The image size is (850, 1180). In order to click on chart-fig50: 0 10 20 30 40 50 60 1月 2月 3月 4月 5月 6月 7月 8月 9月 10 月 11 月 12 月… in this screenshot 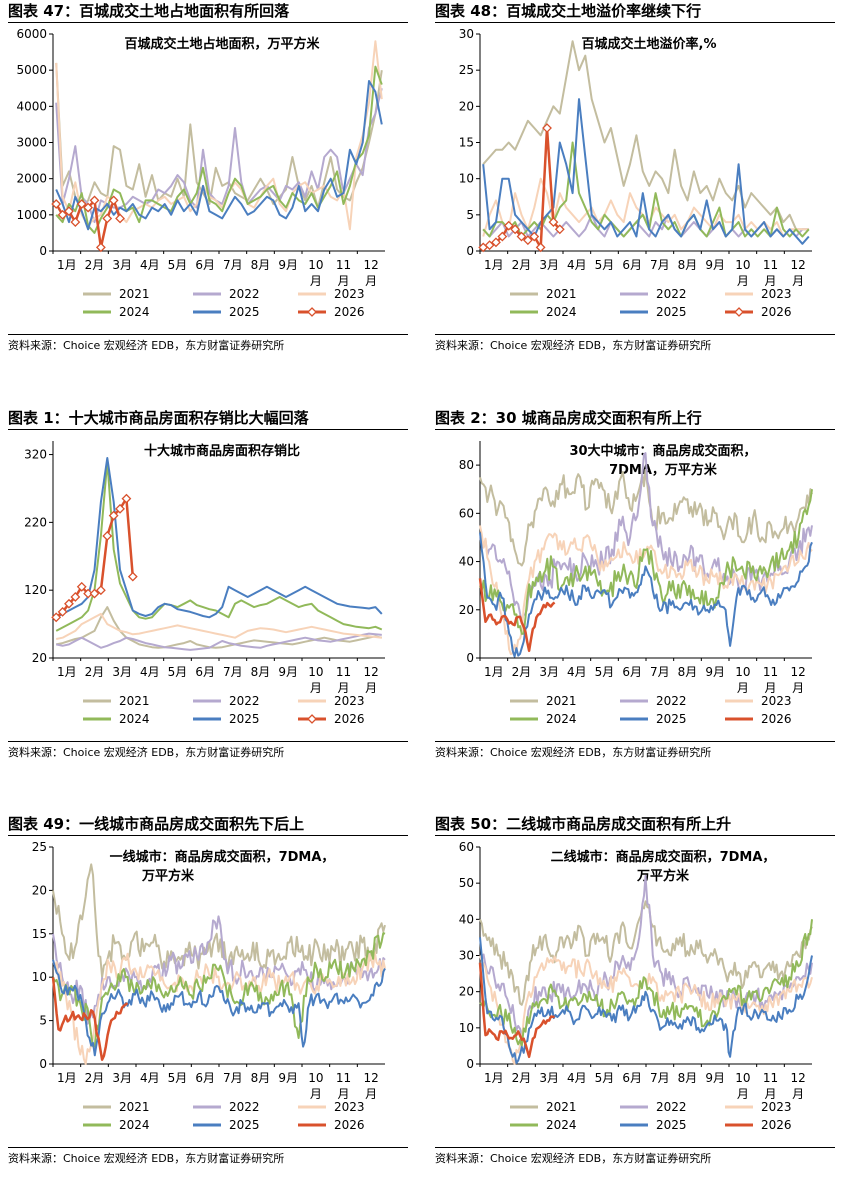, I will do `click(636, 986)`.